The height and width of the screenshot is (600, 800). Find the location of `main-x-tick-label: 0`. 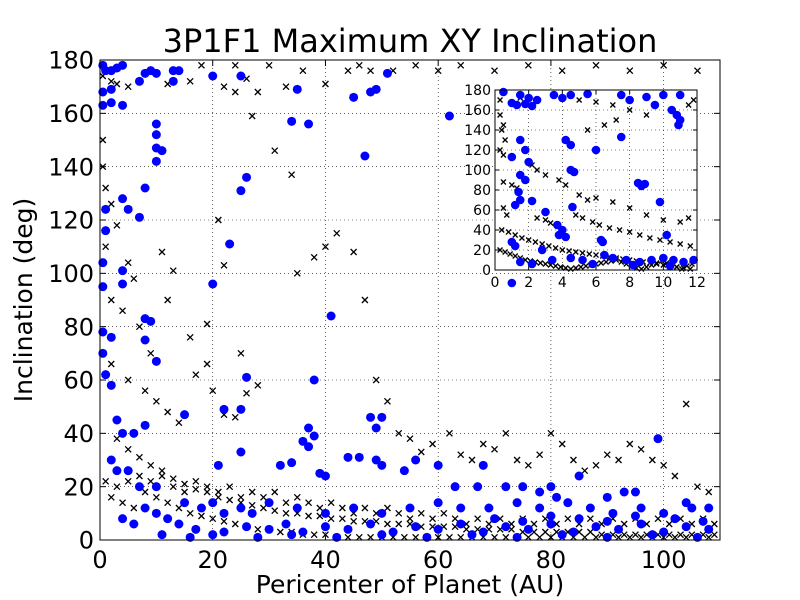

main-x-tick-label: 0 is located at coordinates (99, 560).